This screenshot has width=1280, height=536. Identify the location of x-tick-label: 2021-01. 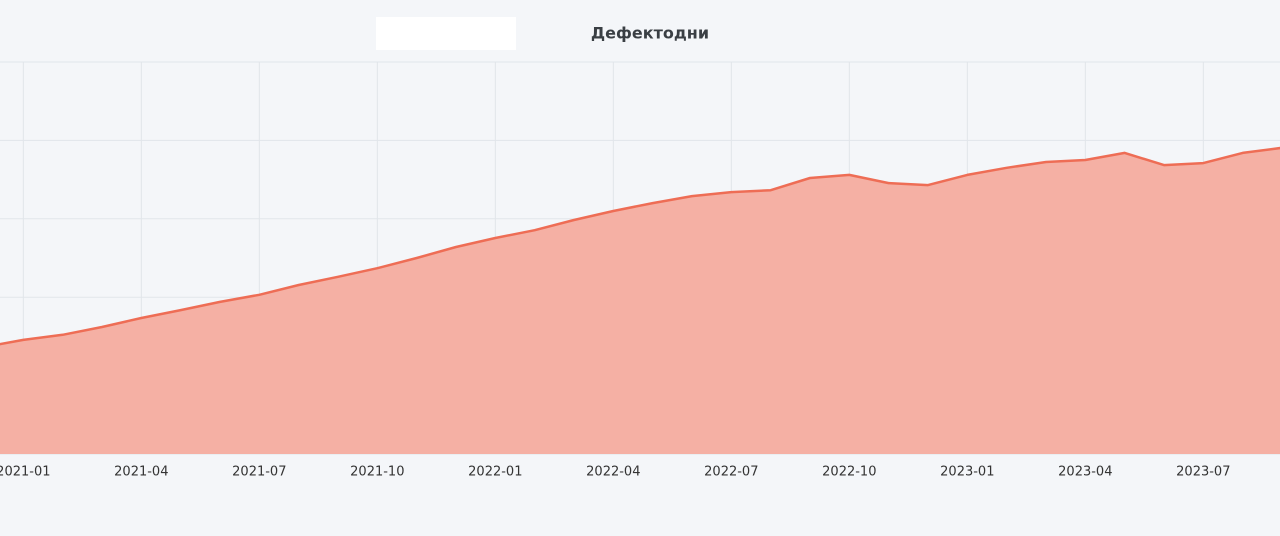
(25, 472).